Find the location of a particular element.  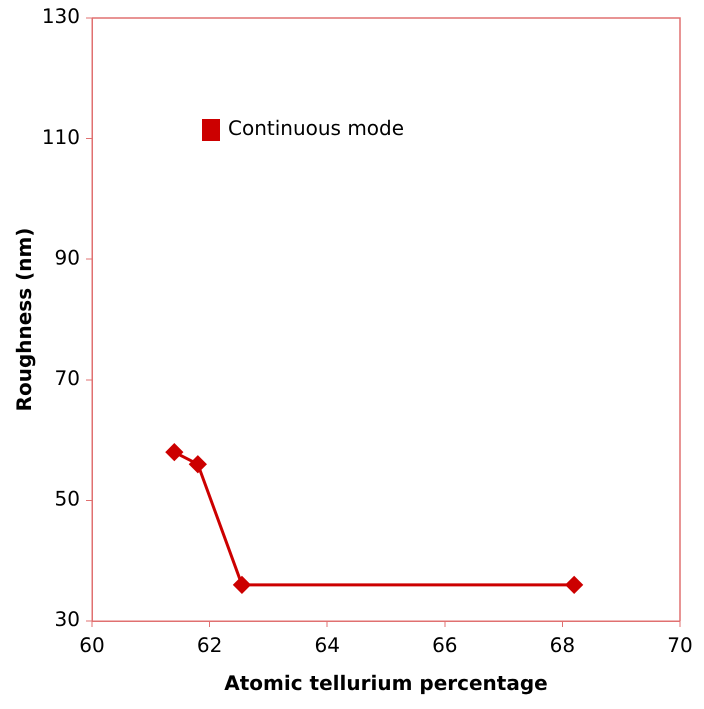

x-tick-label: 66 is located at coordinates (445, 645).